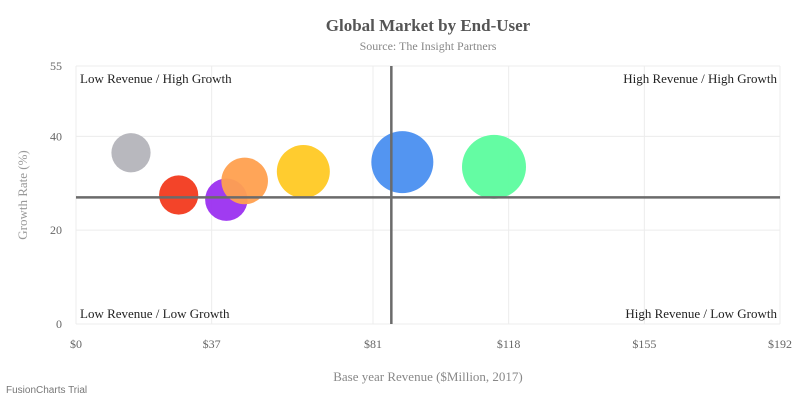 Image resolution: width=795 pixels, height=400 pixels. What do you see at coordinates (700, 78) in the screenshot?
I see `quadrant-label-top-right: High Revenue / High Growth` at bounding box center [700, 78].